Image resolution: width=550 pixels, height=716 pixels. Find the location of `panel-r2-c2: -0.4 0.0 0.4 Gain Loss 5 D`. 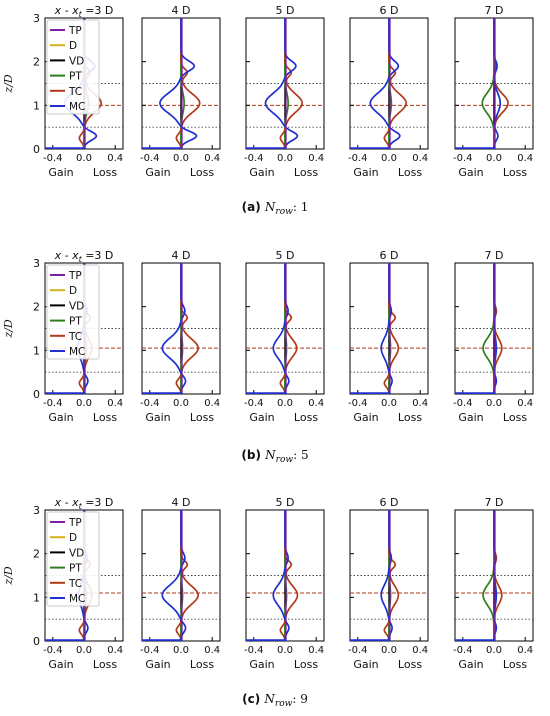

panel-r2-c2: -0.4 0.0 0.4 Gain Loss 5 D is located at coordinates (284, 583).